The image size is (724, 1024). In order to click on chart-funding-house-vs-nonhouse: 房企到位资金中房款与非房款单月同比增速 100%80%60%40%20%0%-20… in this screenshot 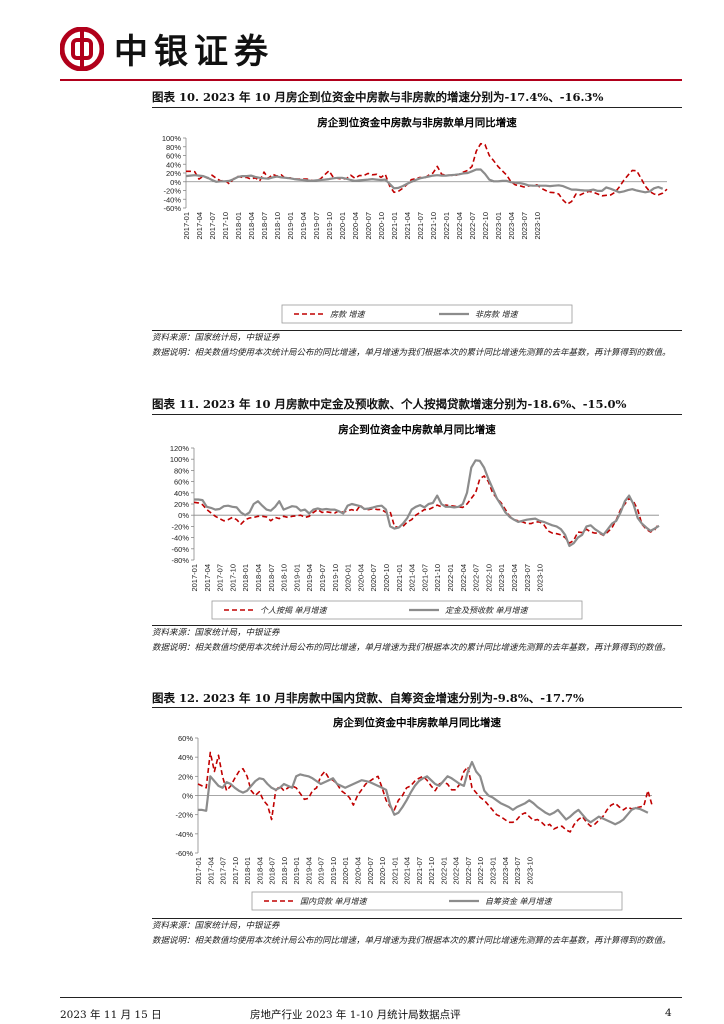, I will do `click(415, 220)`.